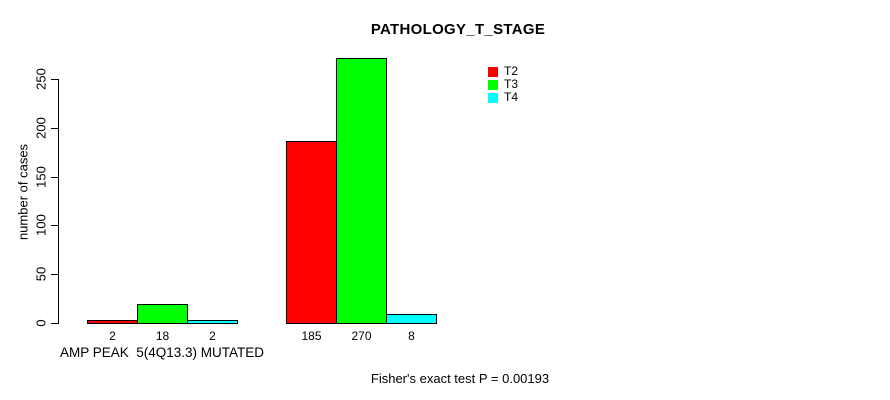 Image resolution: width=890 pixels, height=400 pixels. Describe the element at coordinates (503, 71) in the screenshot. I see `legend-item-t2: T2` at that location.